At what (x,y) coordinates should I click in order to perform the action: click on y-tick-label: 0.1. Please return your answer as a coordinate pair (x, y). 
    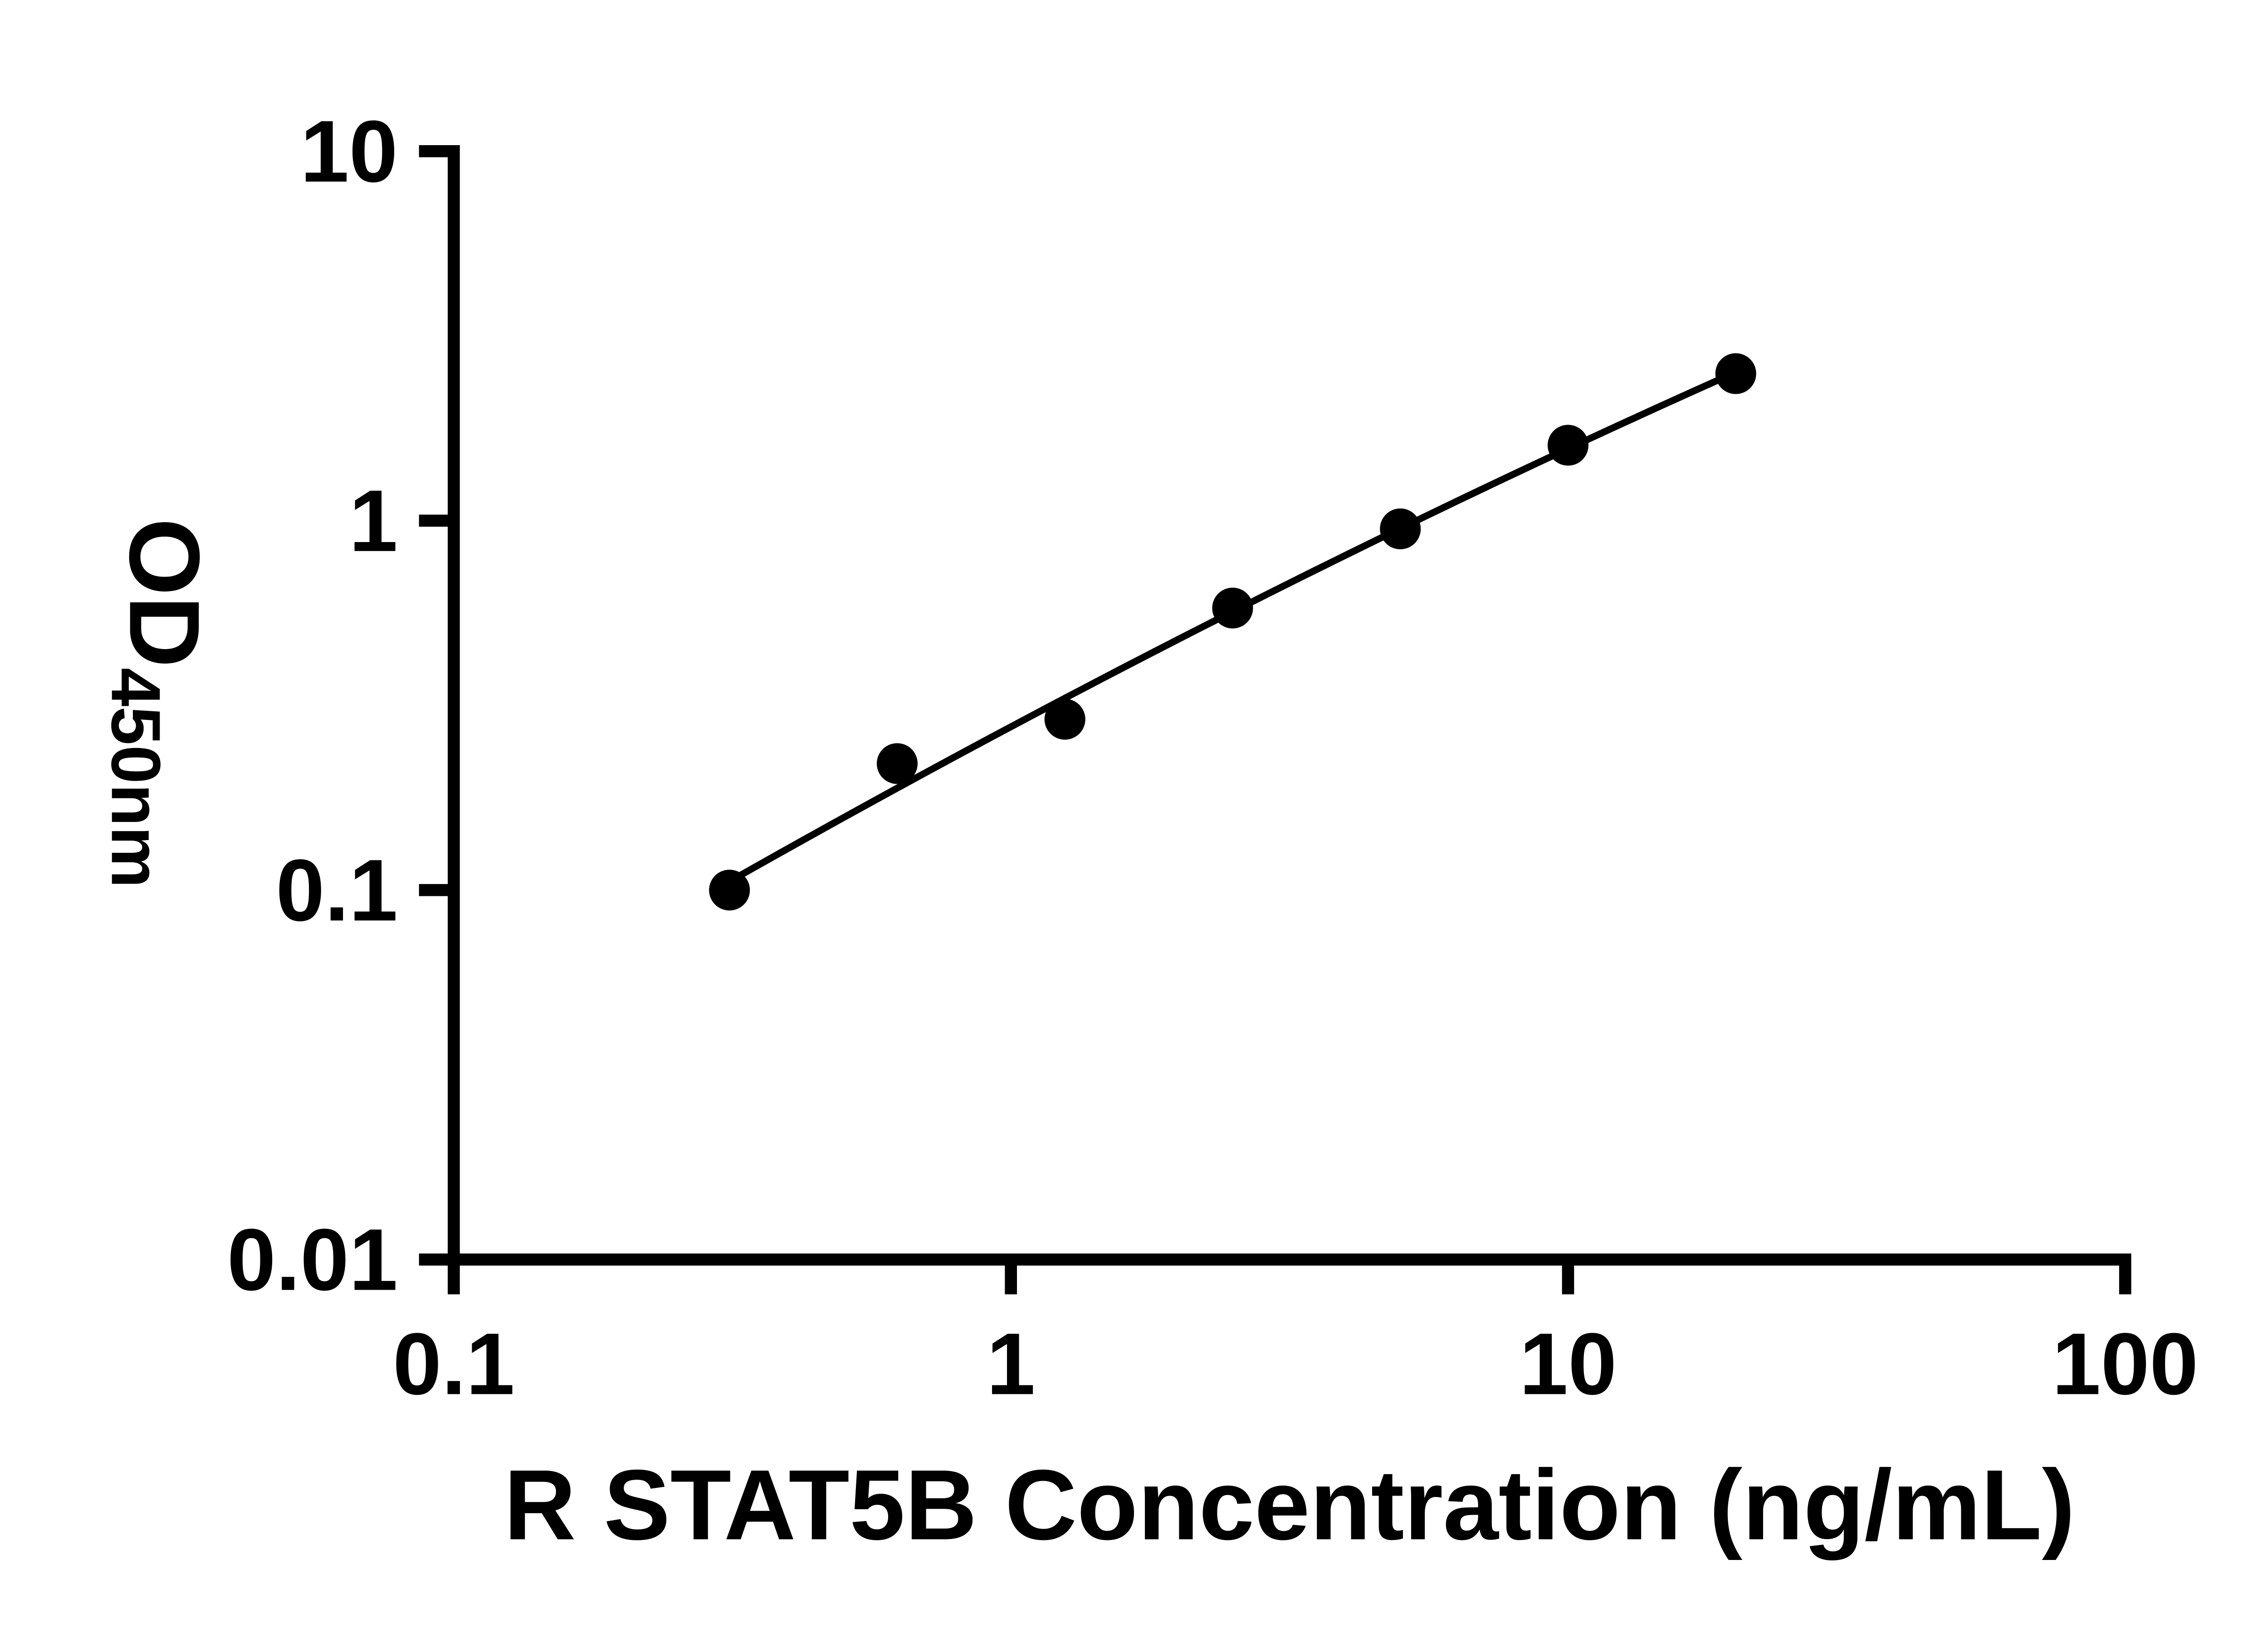
    Looking at the image, I should click on (337, 890).